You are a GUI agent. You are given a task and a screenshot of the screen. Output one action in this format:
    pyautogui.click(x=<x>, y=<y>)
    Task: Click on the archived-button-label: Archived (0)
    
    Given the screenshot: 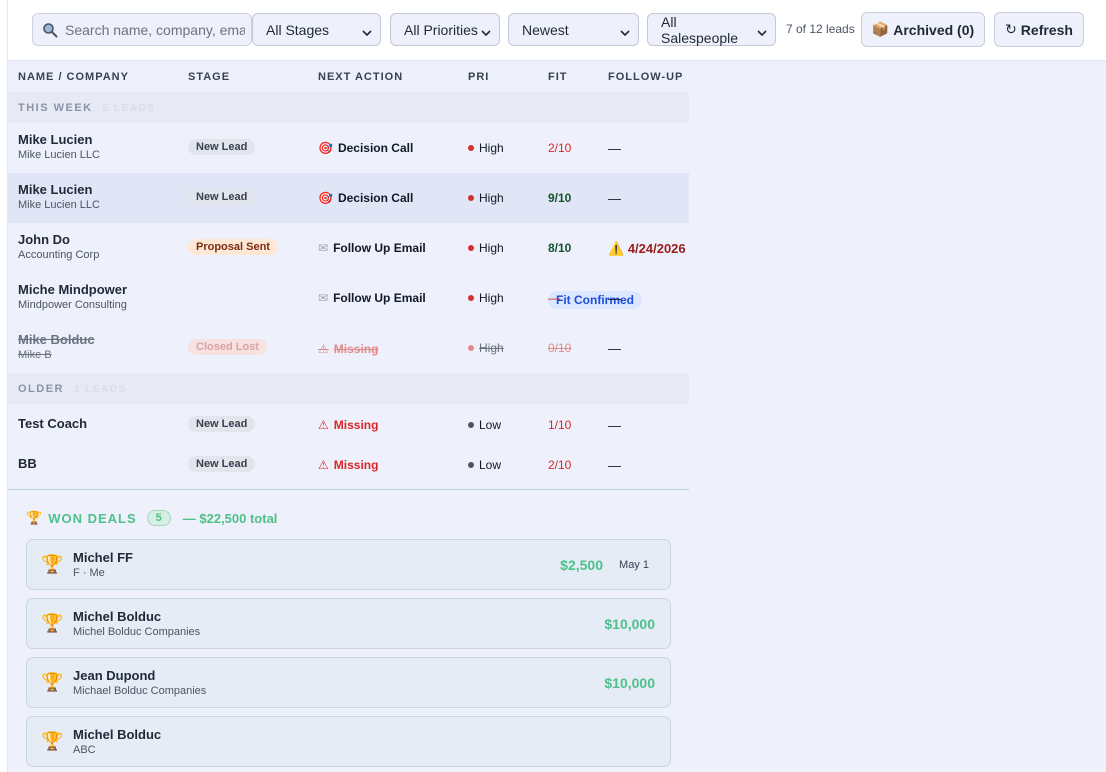 What is the action you would take?
    pyautogui.click(x=934, y=29)
    